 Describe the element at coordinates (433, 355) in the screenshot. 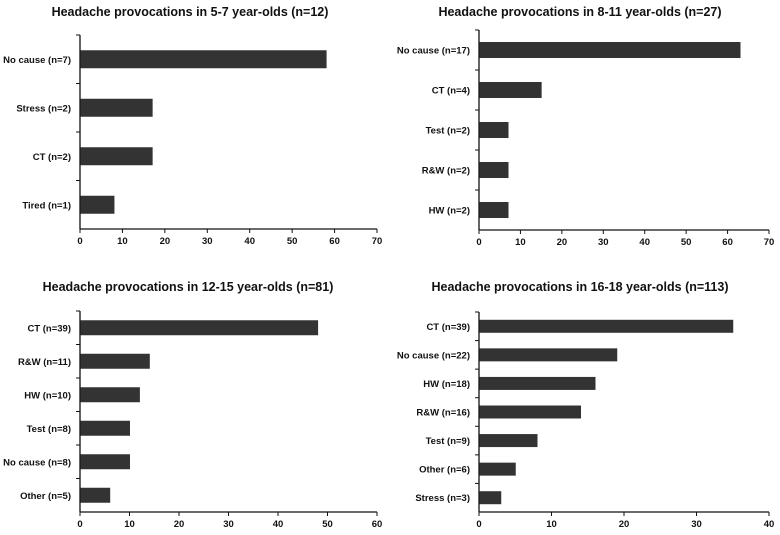

I see `category-label: No cause (n=22)` at that location.